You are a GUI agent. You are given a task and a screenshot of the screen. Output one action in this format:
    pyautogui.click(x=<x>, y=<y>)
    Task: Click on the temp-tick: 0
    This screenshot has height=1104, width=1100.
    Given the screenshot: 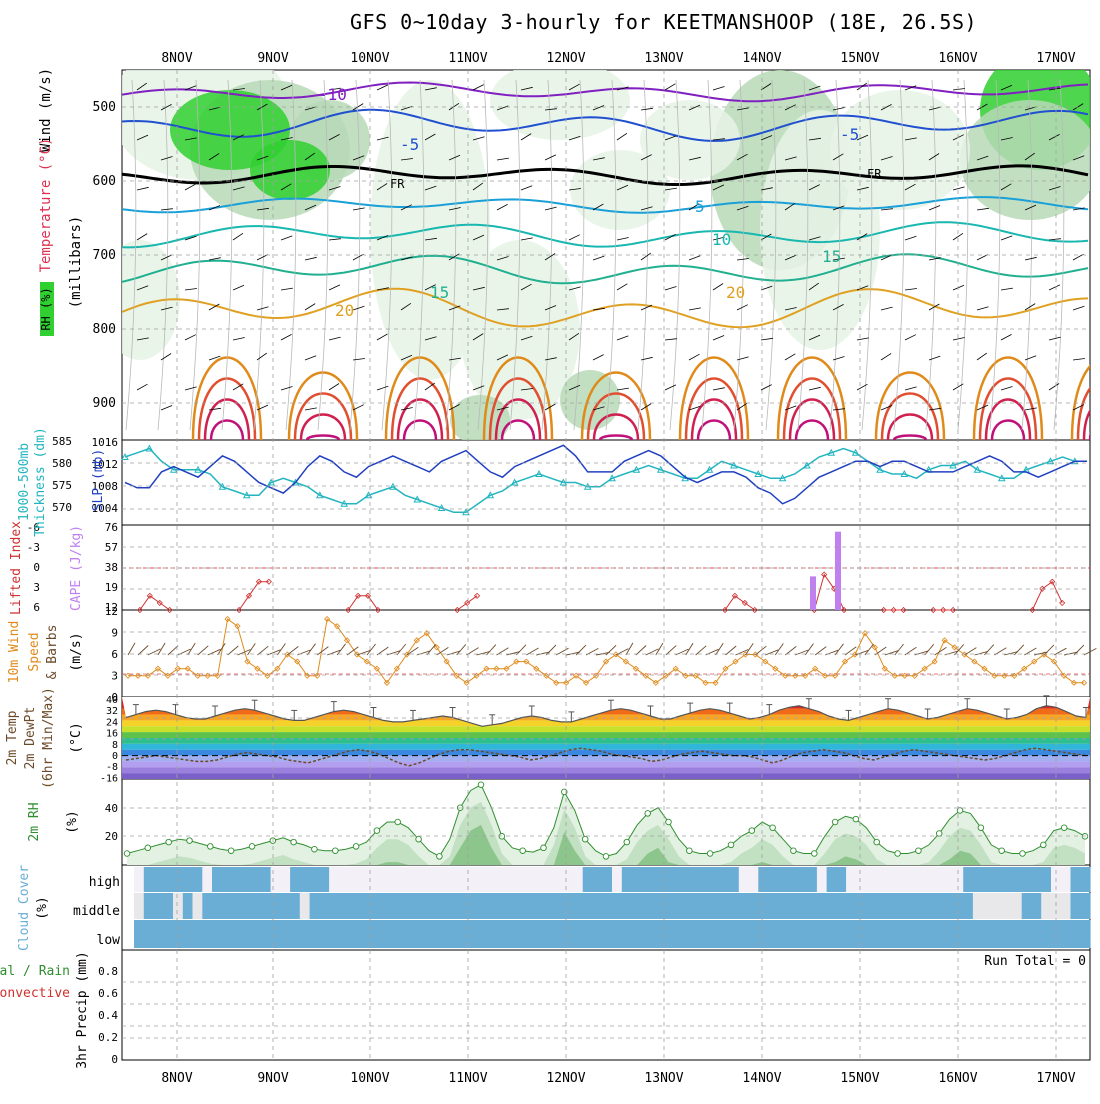 What is the action you would take?
    pyautogui.click(x=115, y=756)
    